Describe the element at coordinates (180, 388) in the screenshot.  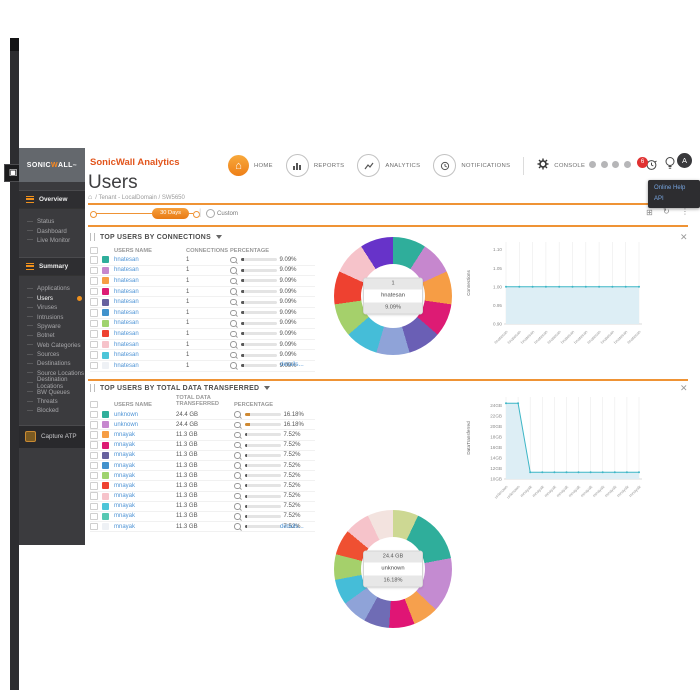
I see `panel-data-header: TOP USERS BY TOTAL DATA TRANSFERRED` at that location.